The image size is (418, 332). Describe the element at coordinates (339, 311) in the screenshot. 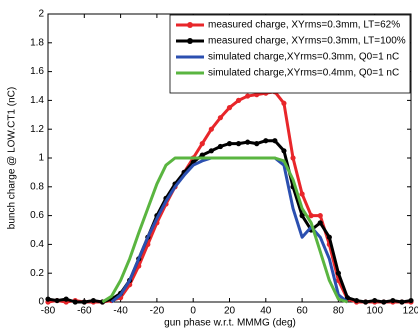

I see `x-tick-label: 80` at that location.